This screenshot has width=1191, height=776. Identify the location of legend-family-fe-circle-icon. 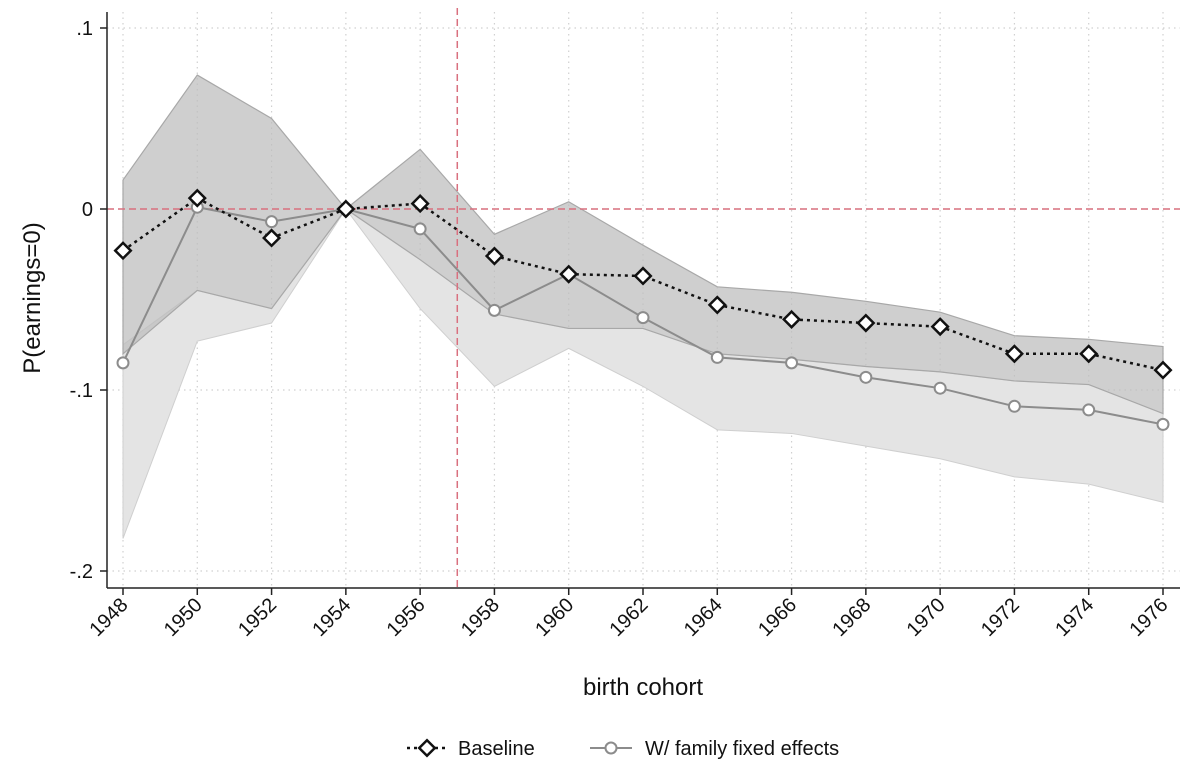
(611, 748).